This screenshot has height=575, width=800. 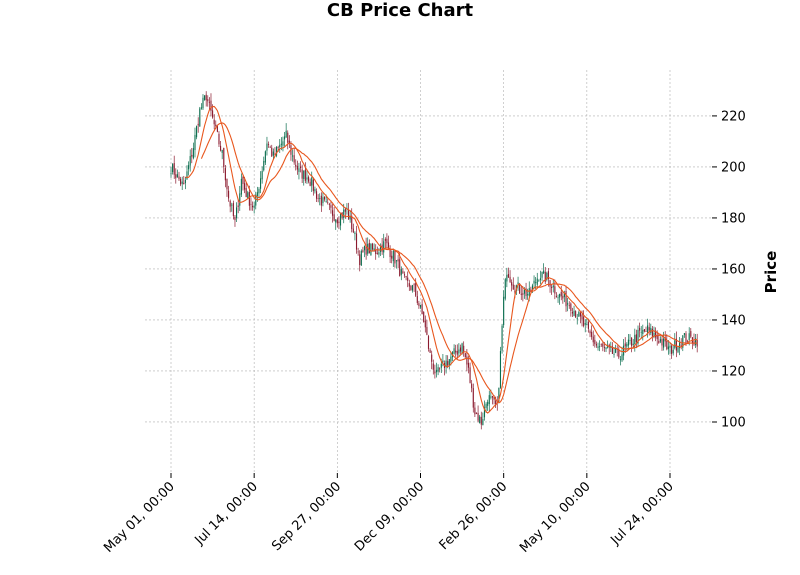 What do you see at coordinates (733, 320) in the screenshot?
I see `y-tick-label: 140` at bounding box center [733, 320].